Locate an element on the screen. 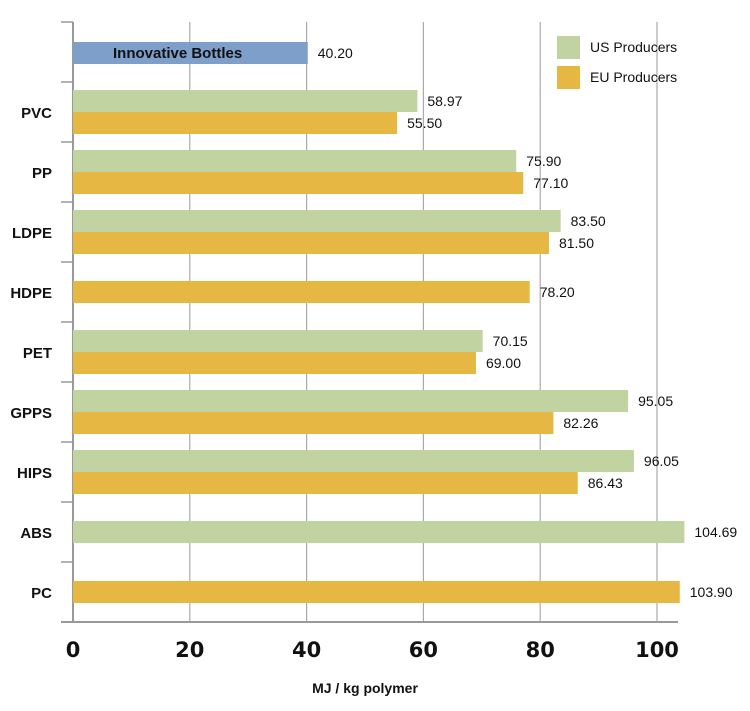  data-label: 77.10 is located at coordinates (550, 183).